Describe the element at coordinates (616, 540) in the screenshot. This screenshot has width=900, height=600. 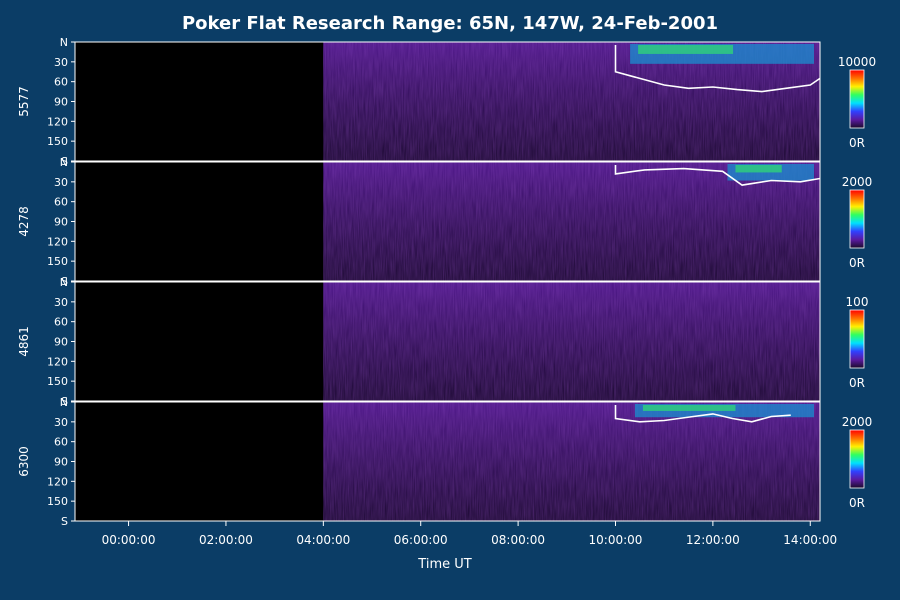
I see `x-tick-label: 10:00:00` at that location.